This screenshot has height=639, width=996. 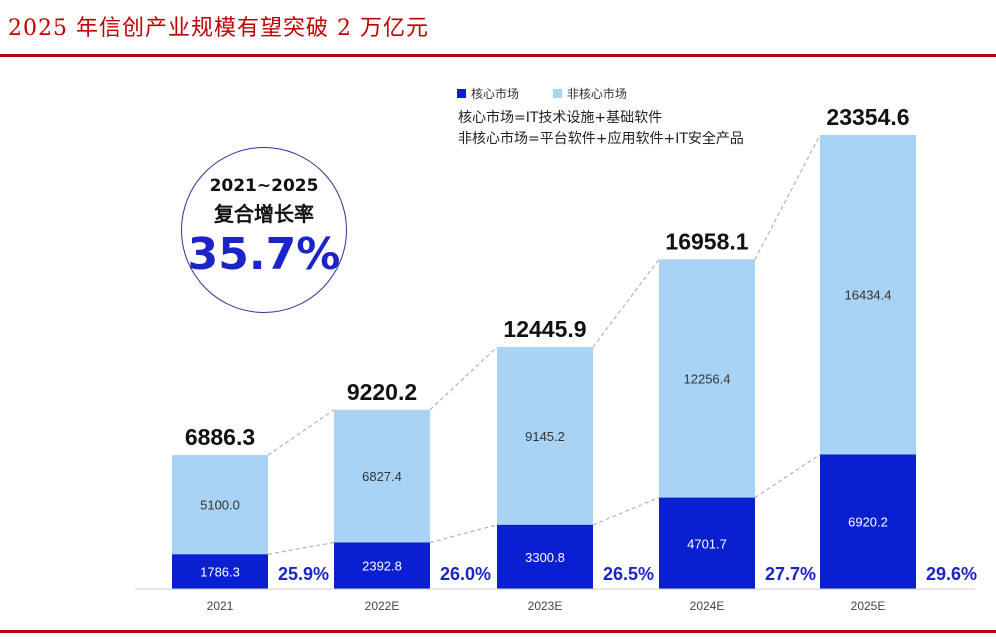 I want to click on page-title: 2025 年信创产业规模有望突破 2 万亿元, so click(x=218, y=28).